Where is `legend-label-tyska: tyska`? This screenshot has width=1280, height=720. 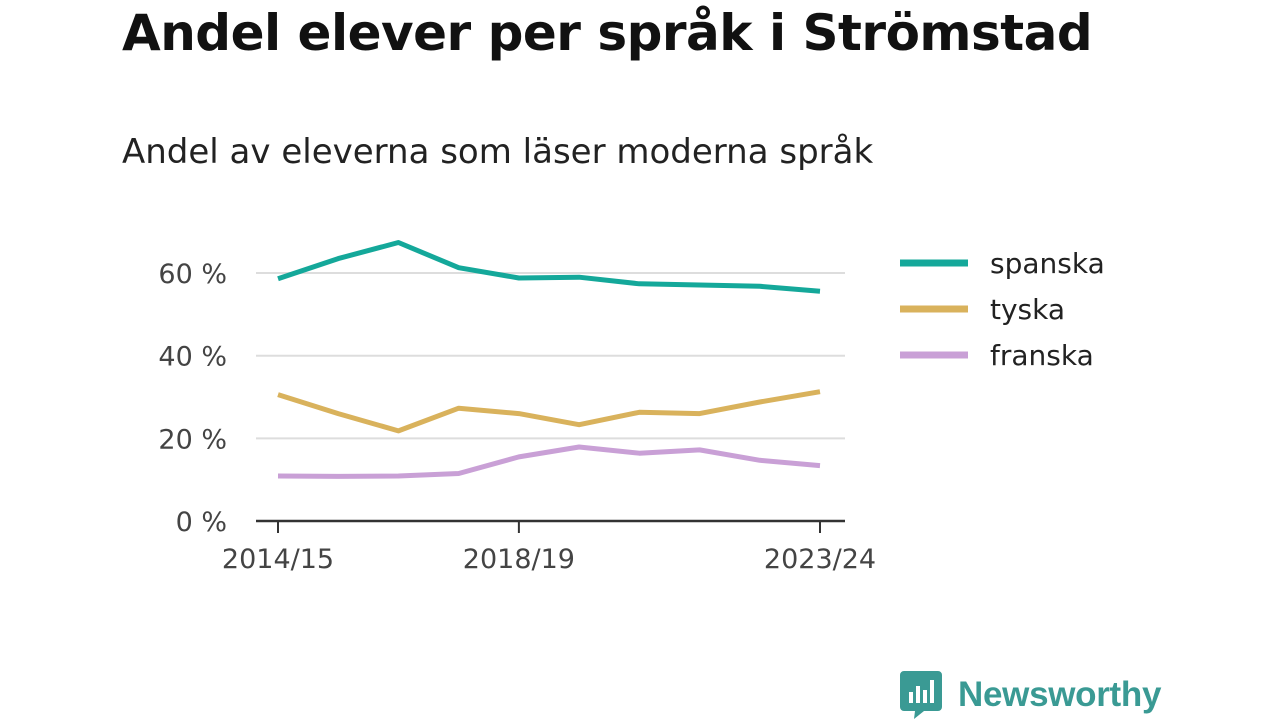 legend-label-tyska: tyska is located at coordinates (1027, 309).